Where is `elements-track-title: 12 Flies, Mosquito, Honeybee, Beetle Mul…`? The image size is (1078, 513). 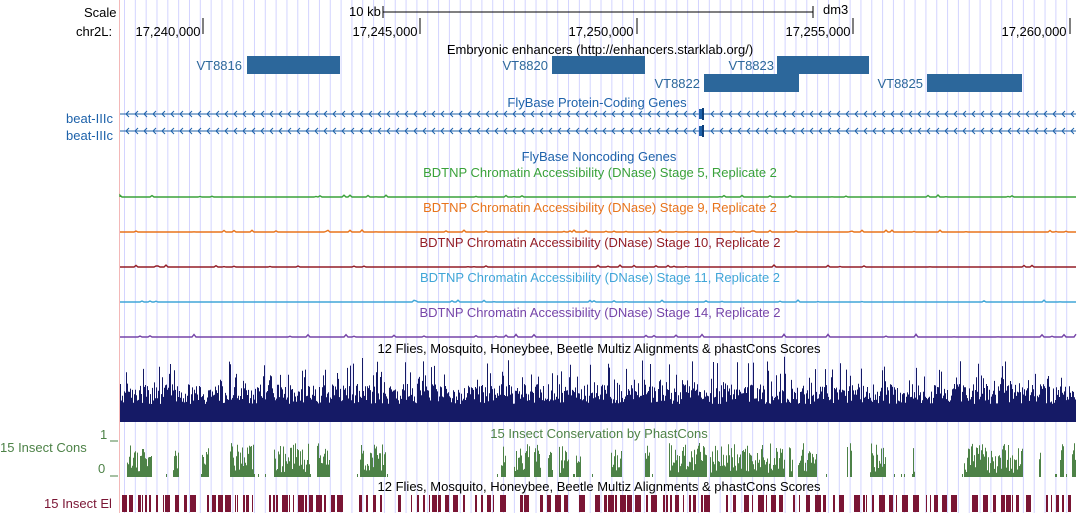
elements-track-title: 12 Flies, Mosquito, Honeybee, Beetle Mul… is located at coordinates (599, 486).